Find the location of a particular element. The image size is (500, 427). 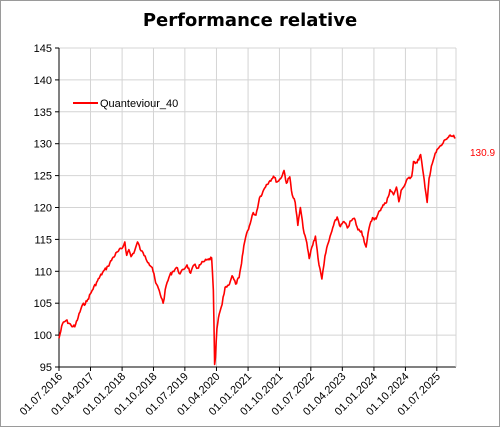

y-tick-label: 145 is located at coordinates (43, 49).